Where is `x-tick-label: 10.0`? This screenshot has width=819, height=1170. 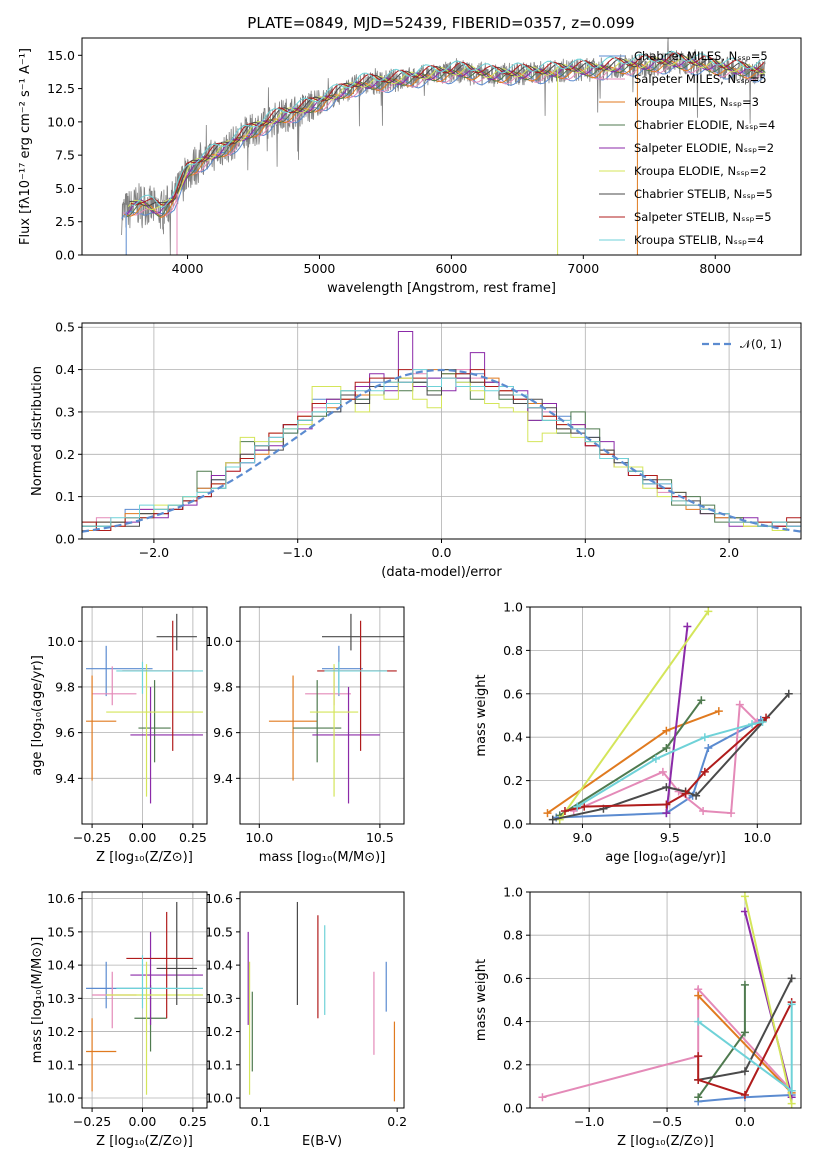 x-tick-label: 10.0 is located at coordinates (259, 837).